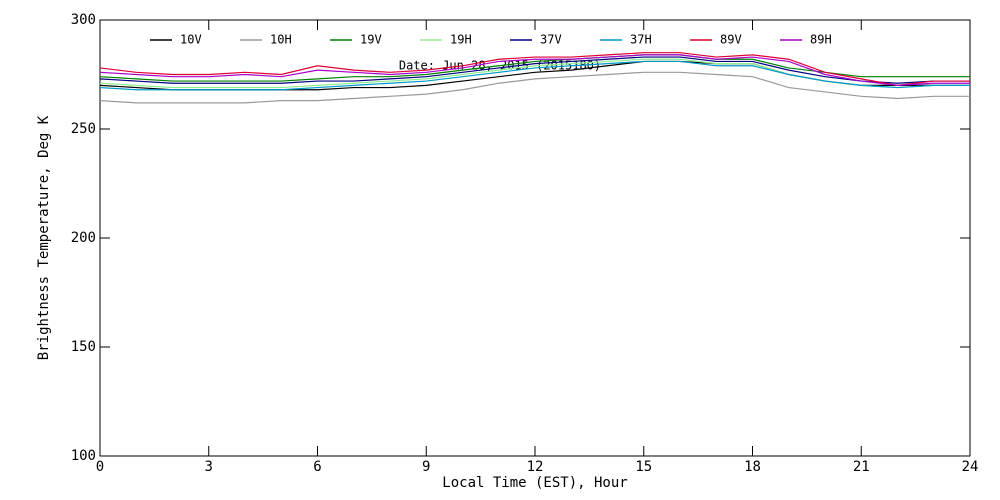 This screenshot has width=1000, height=500. I want to click on legend-label: 10H, so click(281, 40).